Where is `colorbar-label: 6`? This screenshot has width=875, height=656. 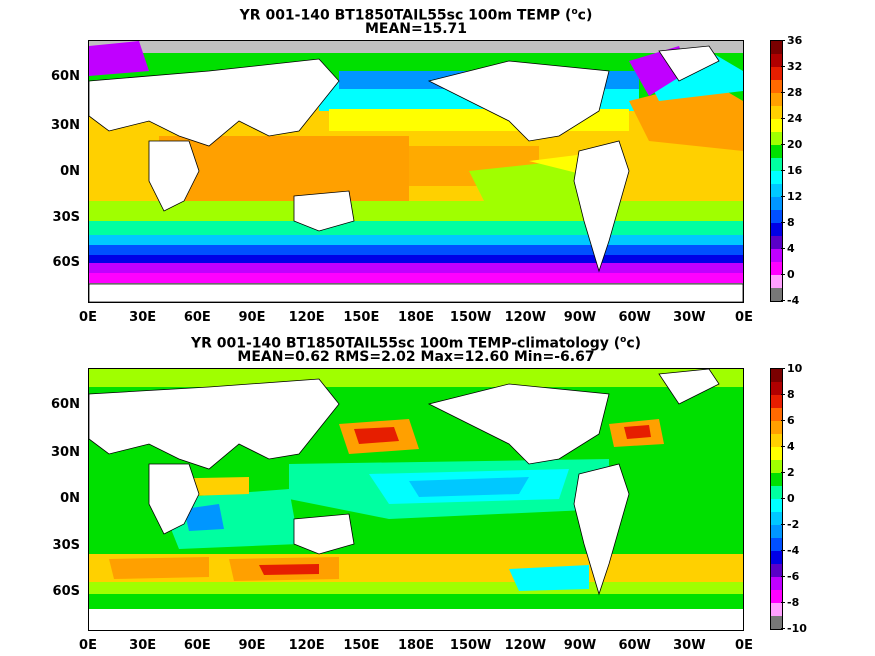 colorbar-label: 6 is located at coordinates (791, 420).